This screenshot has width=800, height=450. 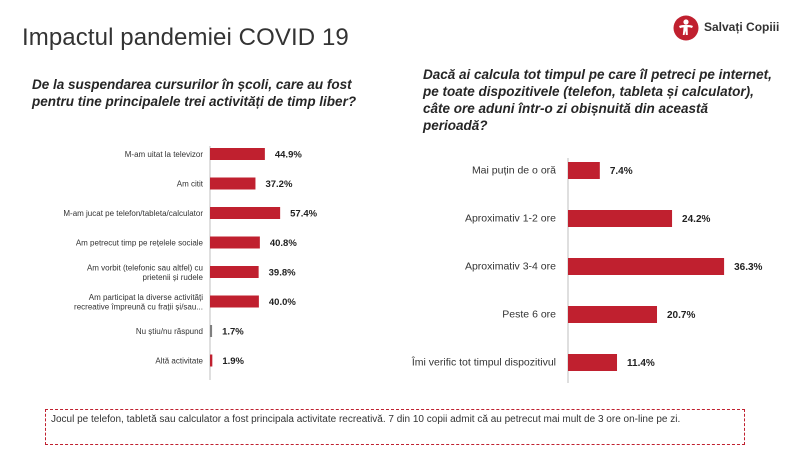 I want to click on left-value-label: 39.8%, so click(x=282, y=273).